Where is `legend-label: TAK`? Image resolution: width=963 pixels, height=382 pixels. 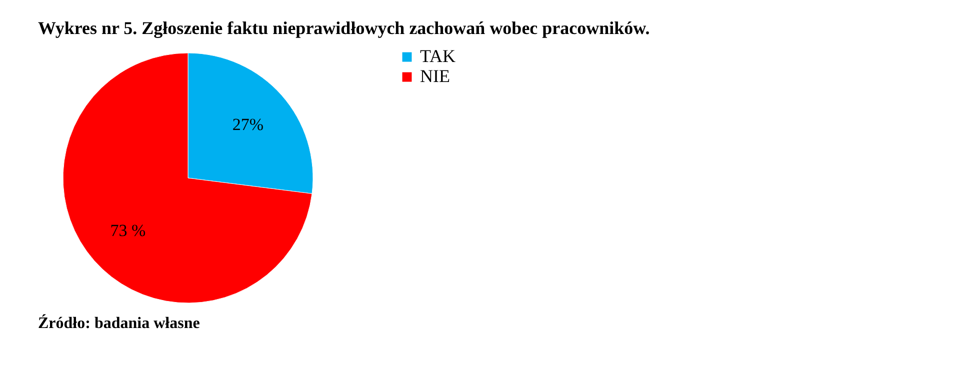
legend-label: TAK is located at coordinates (438, 56).